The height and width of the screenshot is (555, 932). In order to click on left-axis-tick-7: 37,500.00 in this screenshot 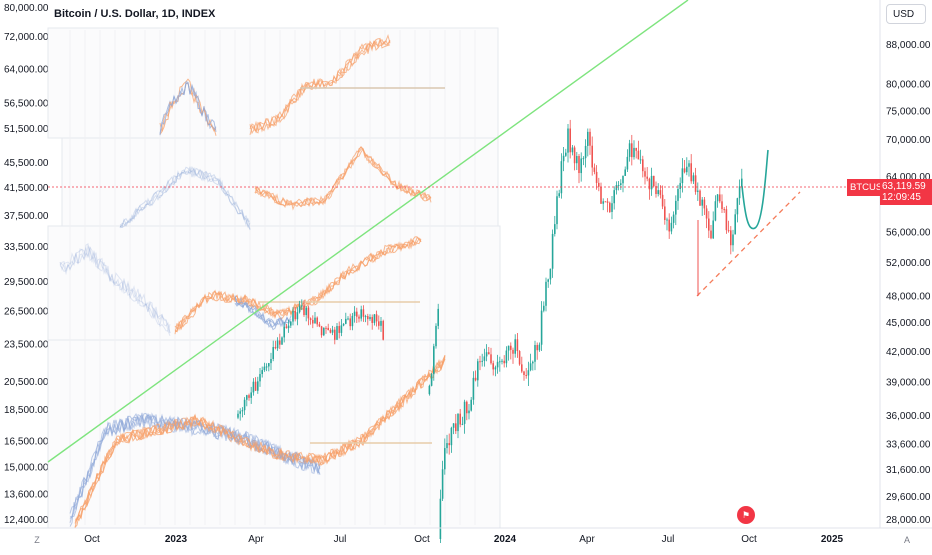, I will do `click(26, 216)`.